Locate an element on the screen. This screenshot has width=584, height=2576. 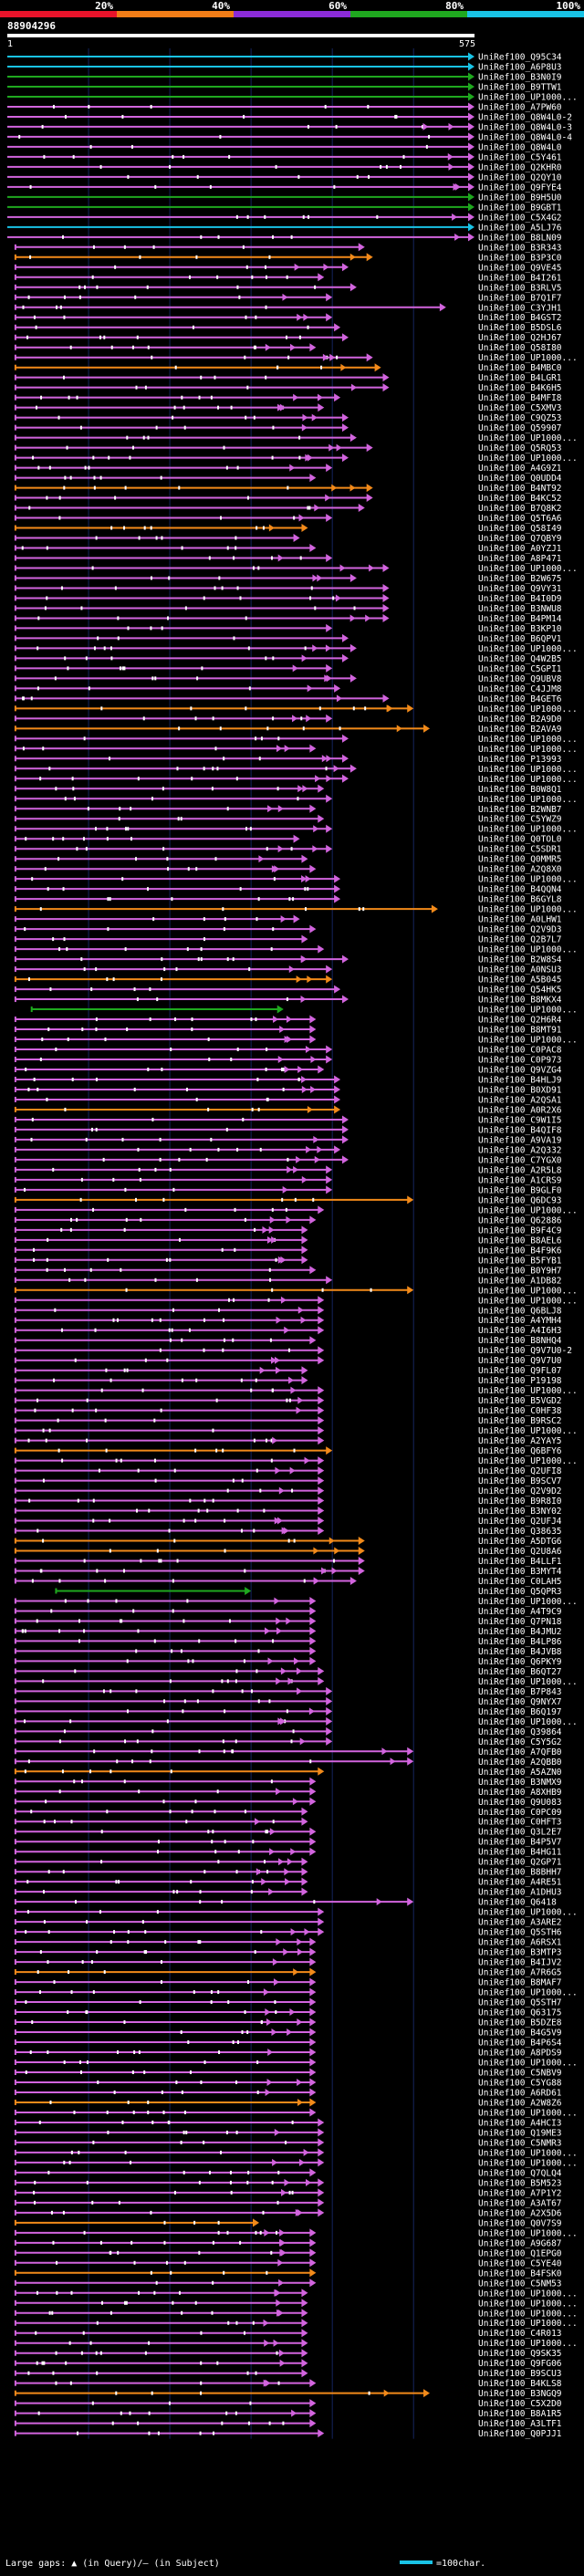
hit-label: UniRef100_B3NY02 is located at coordinates (520, 1512).